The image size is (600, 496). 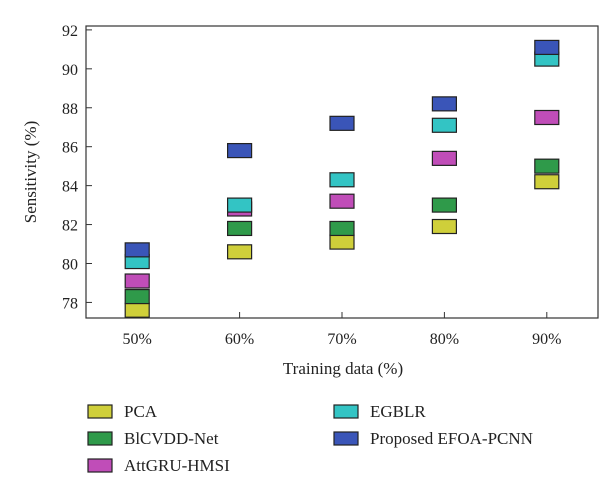 What do you see at coordinates (451, 438) in the screenshot?
I see `legend-label-proposed-efoa-pcnn: Proposed EFOA-PCNN` at bounding box center [451, 438].